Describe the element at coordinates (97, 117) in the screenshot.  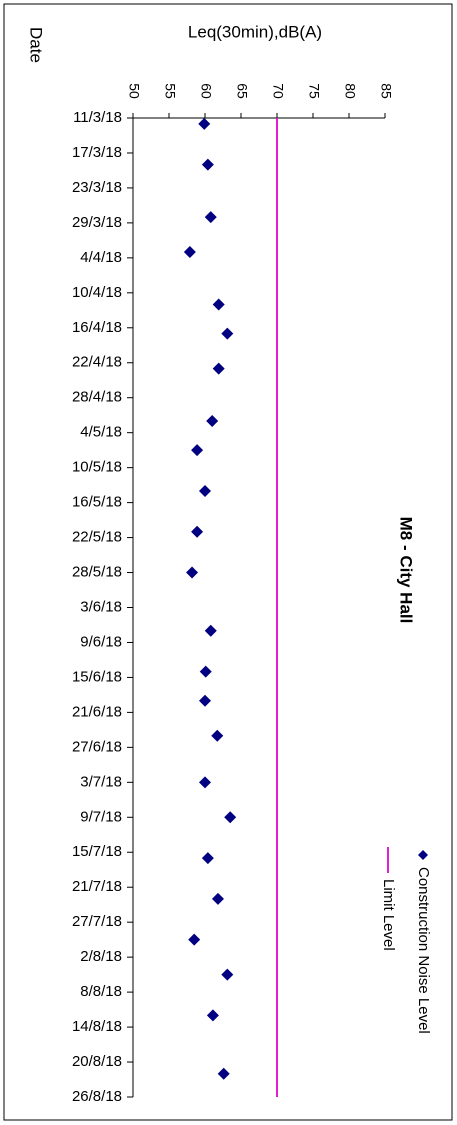
I see `x-tick-label: 11/3/18` at that location.